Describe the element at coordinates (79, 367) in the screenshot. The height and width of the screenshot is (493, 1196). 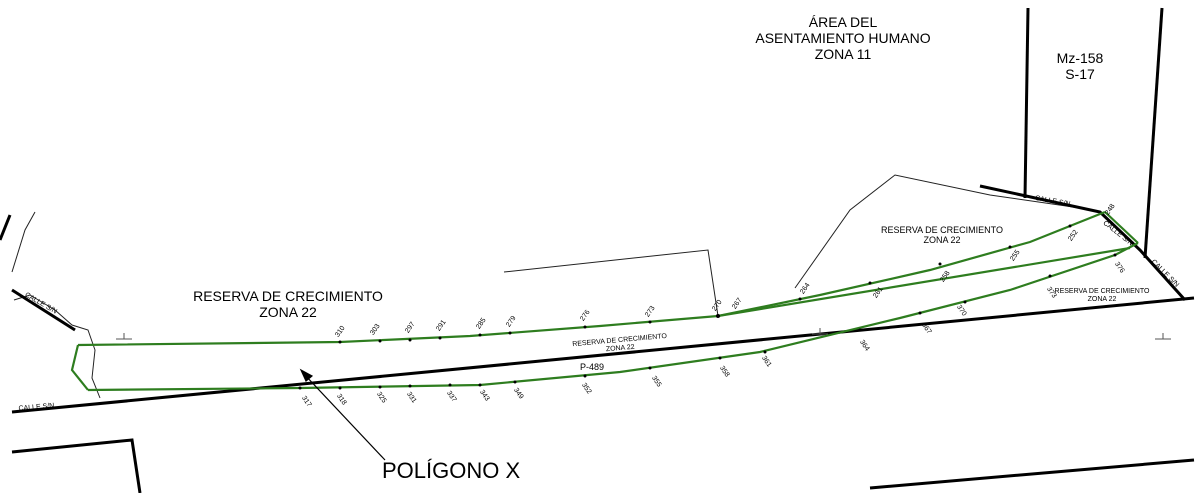
I see `polygon-left-edge` at that location.